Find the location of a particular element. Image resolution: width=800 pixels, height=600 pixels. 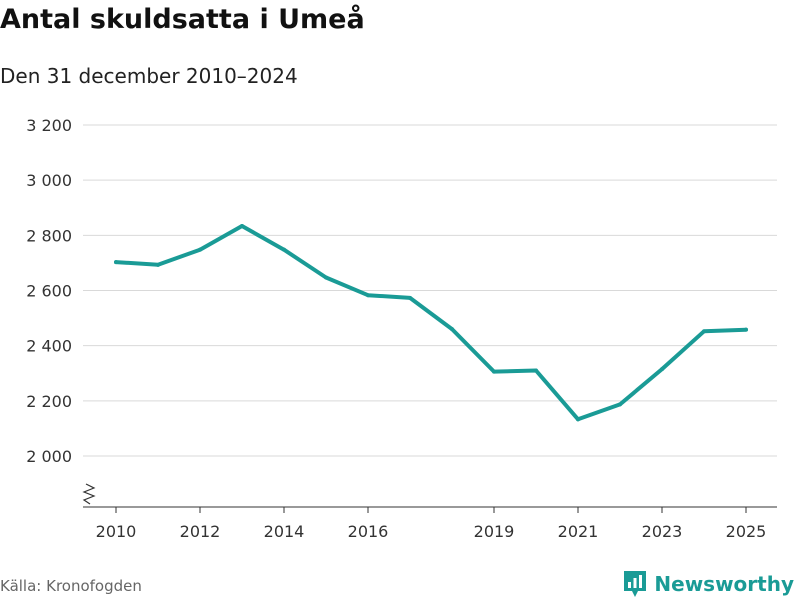

chart-title: Antal skuldsatta i Umeå is located at coordinates (182, 19).